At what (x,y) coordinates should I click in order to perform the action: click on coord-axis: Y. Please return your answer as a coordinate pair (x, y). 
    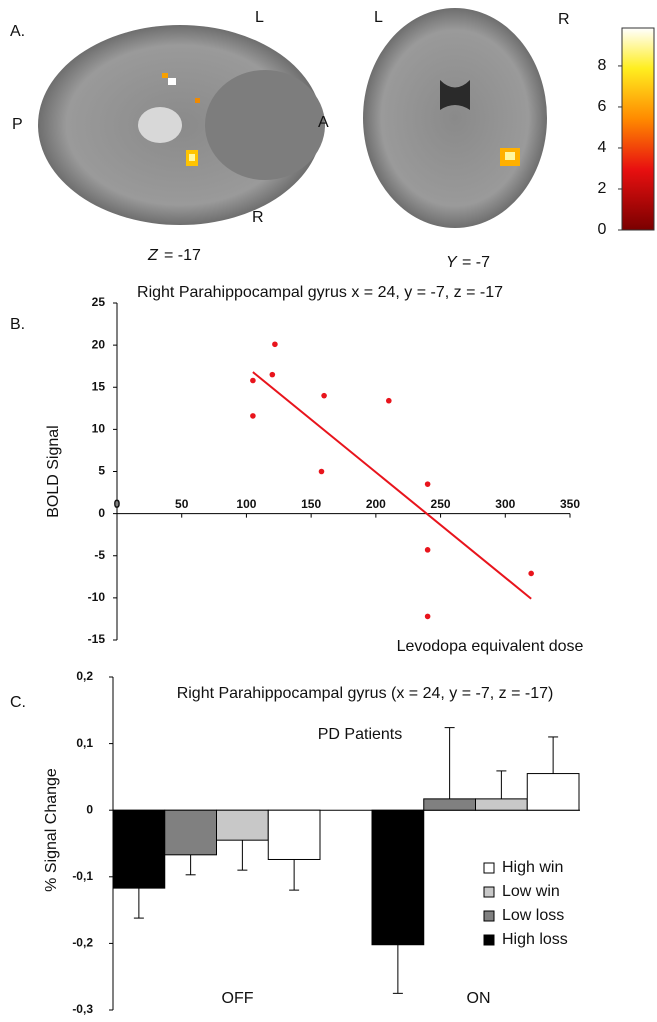
    Looking at the image, I should click on (452, 262).